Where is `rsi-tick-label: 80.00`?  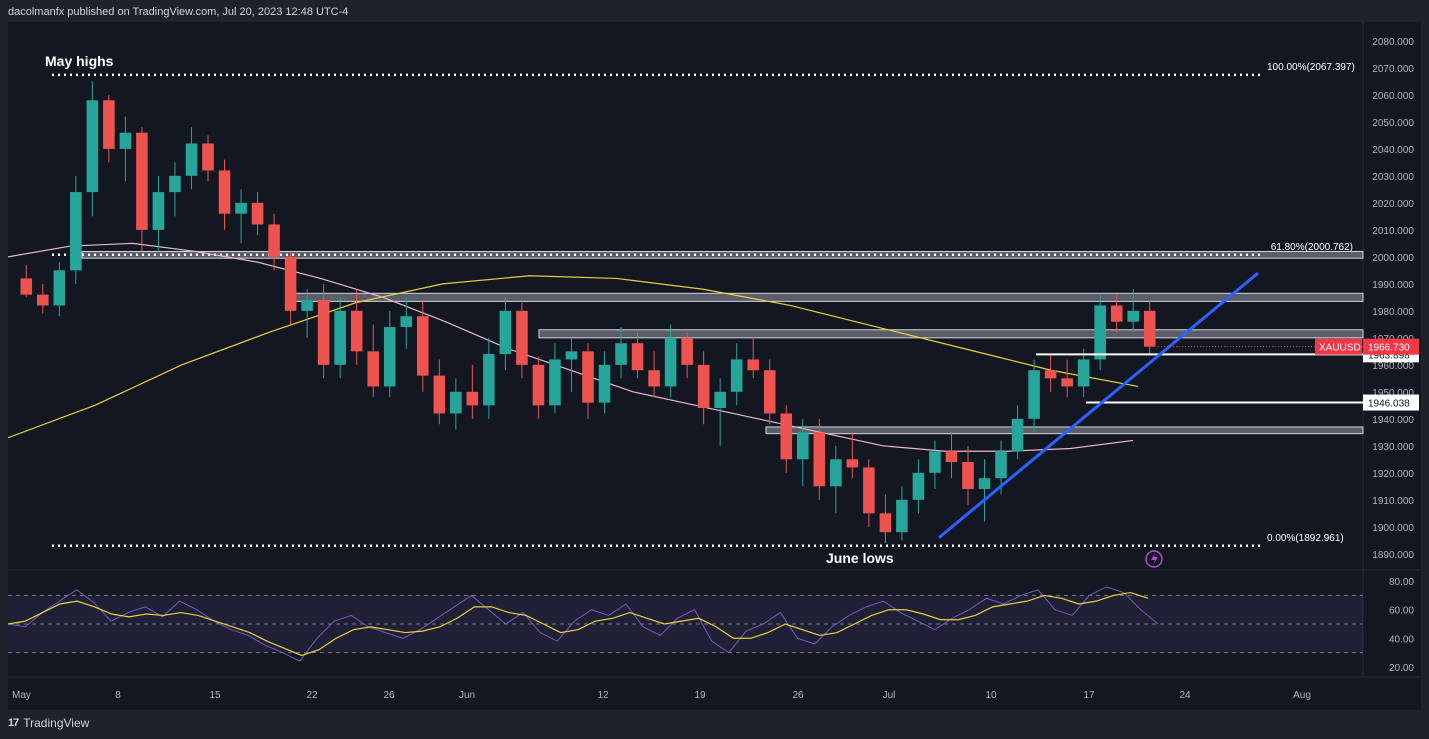
rsi-tick-label: 80.00 is located at coordinates (1401, 582).